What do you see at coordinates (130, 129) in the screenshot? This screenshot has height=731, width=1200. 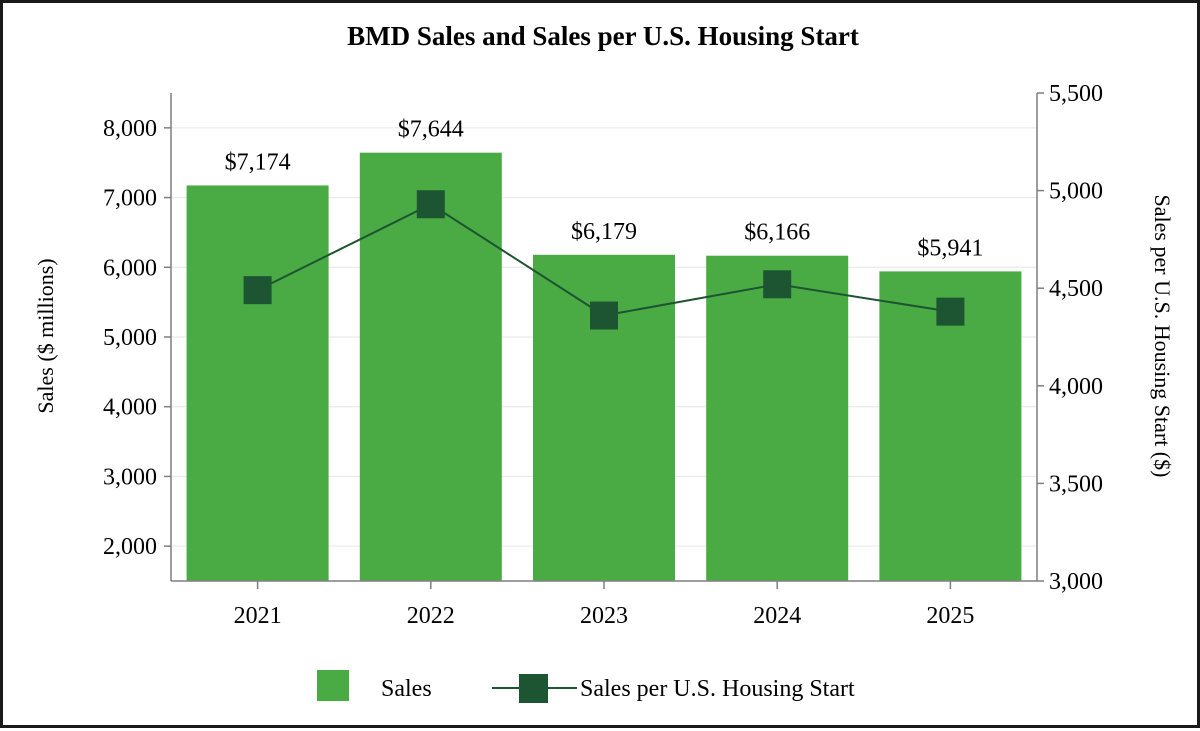 I see `y-tick-label: 8,000` at bounding box center [130, 129].